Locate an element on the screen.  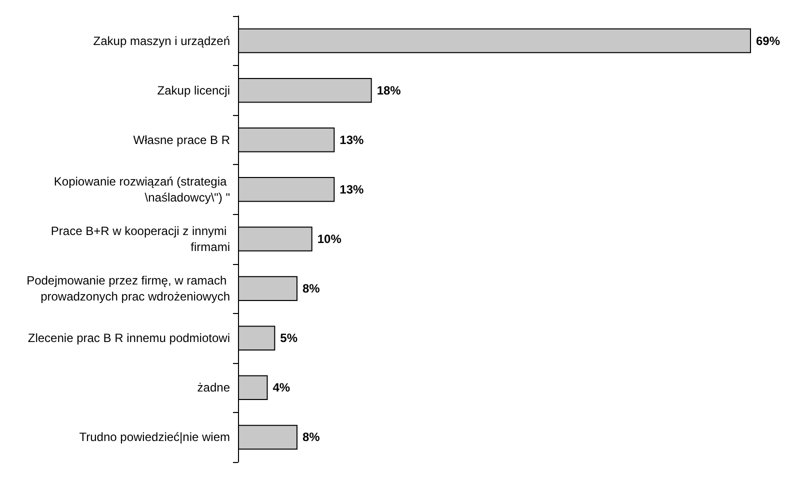
data-label: 5% is located at coordinates (289, 338).